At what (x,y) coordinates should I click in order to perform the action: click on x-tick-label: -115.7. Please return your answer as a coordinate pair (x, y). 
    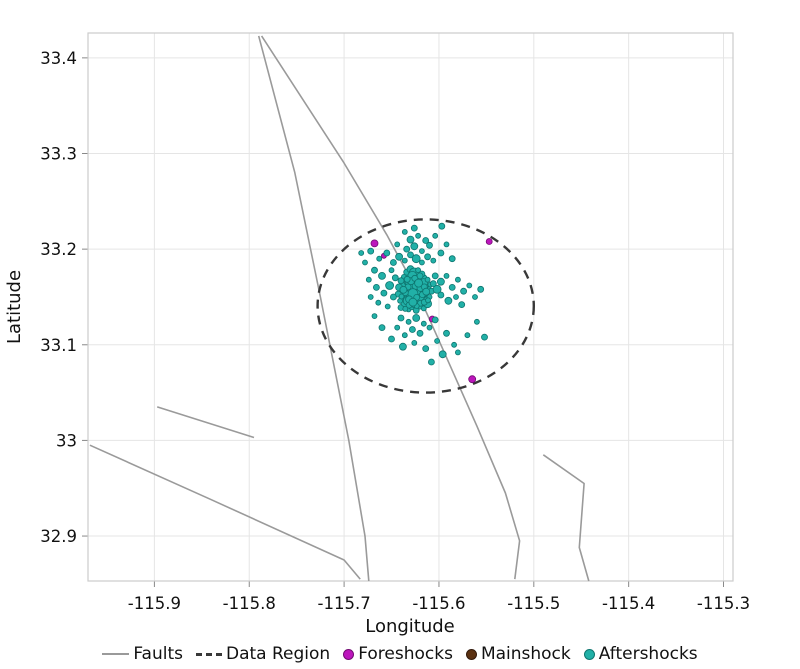
    Looking at the image, I should click on (344, 603).